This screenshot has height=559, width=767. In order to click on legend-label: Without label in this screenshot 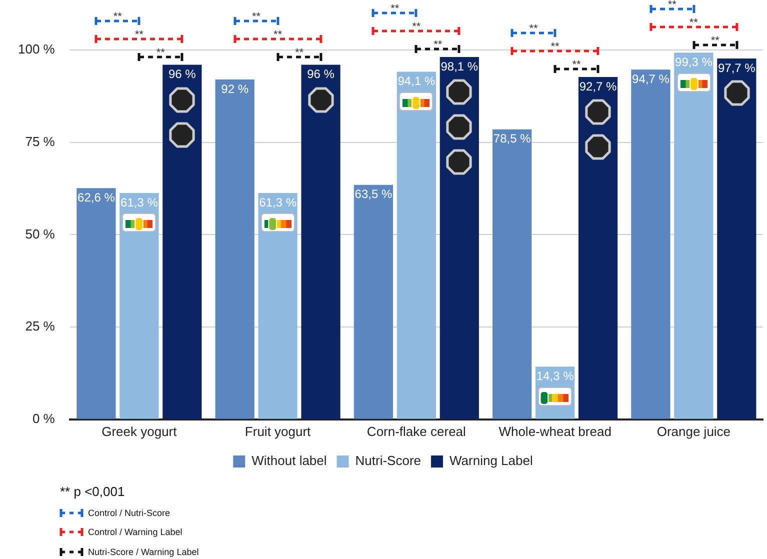, I will do `click(289, 460)`.